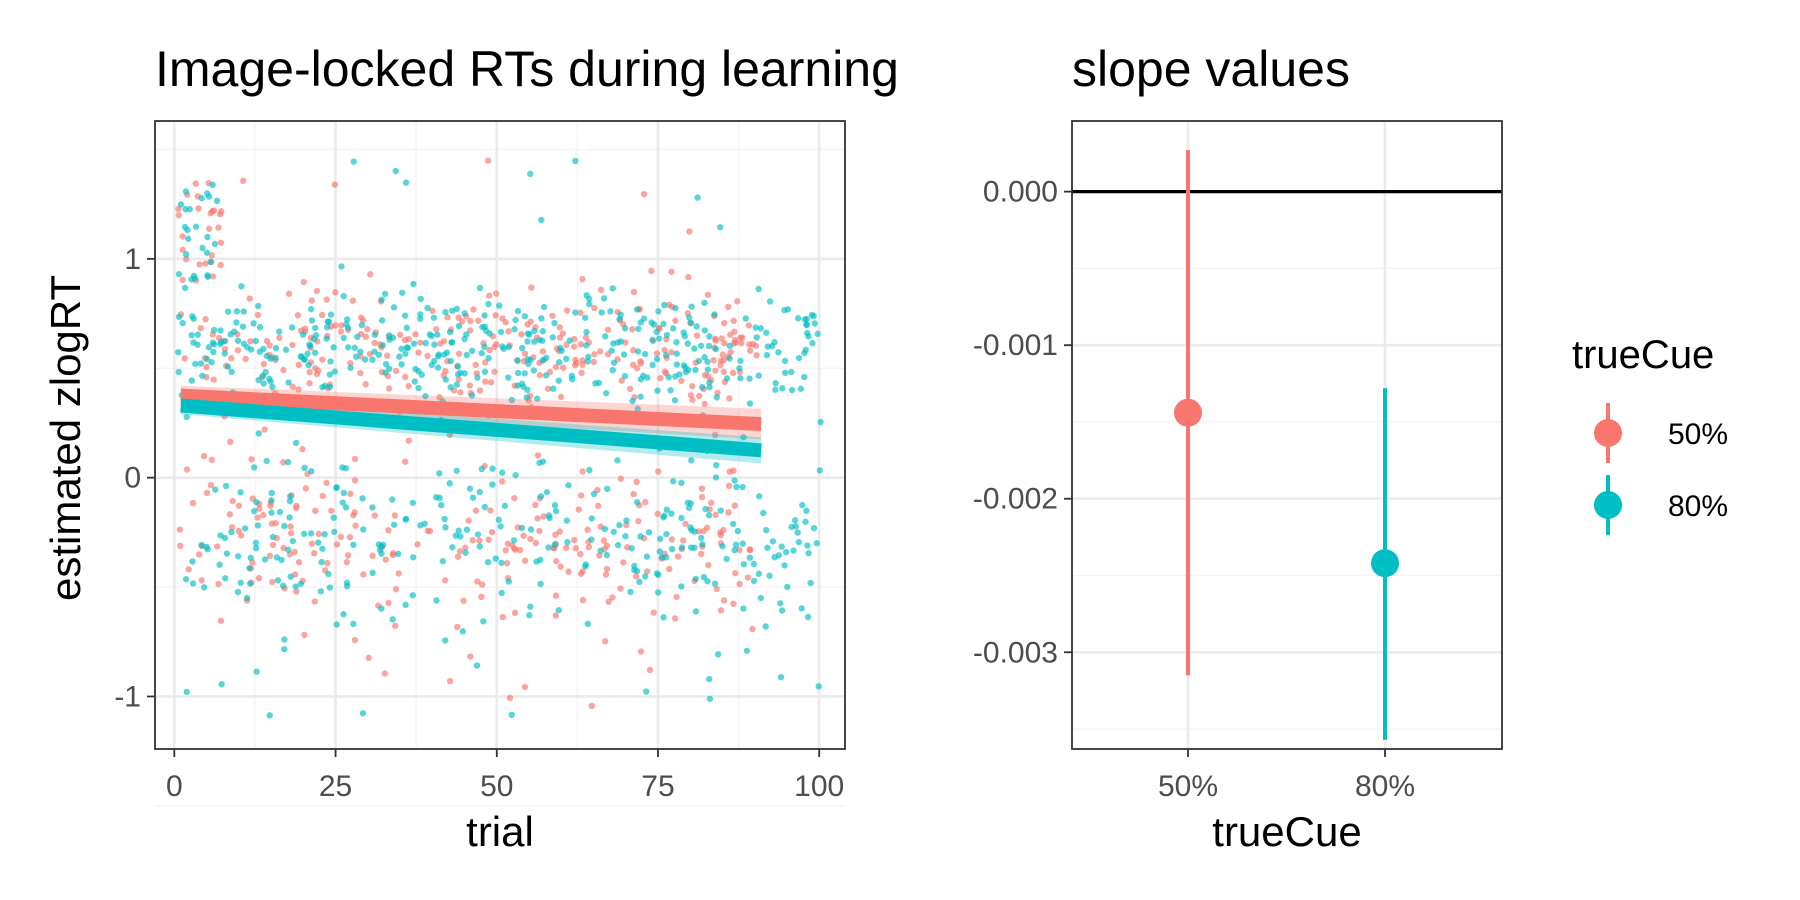 The image size is (1800, 900). What do you see at coordinates (500, 831) in the screenshot?
I see `left-x-axis-title: trial` at bounding box center [500, 831].